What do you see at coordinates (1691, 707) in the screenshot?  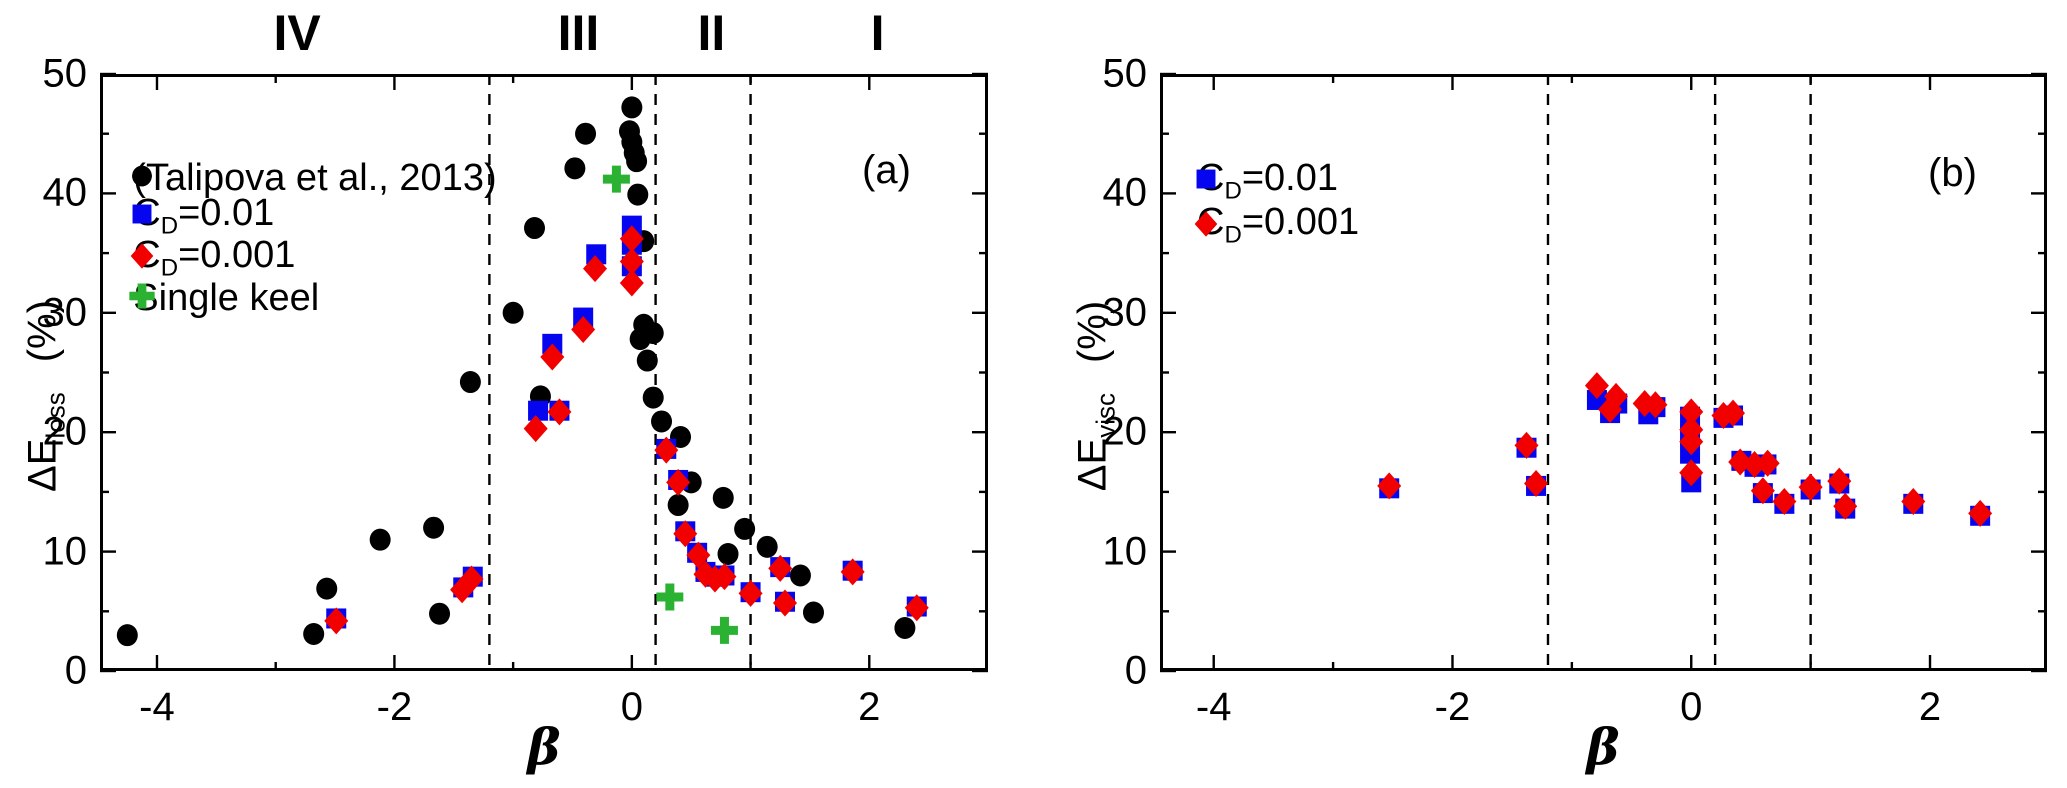 I see `x-tick-label: 0` at bounding box center [1691, 707].